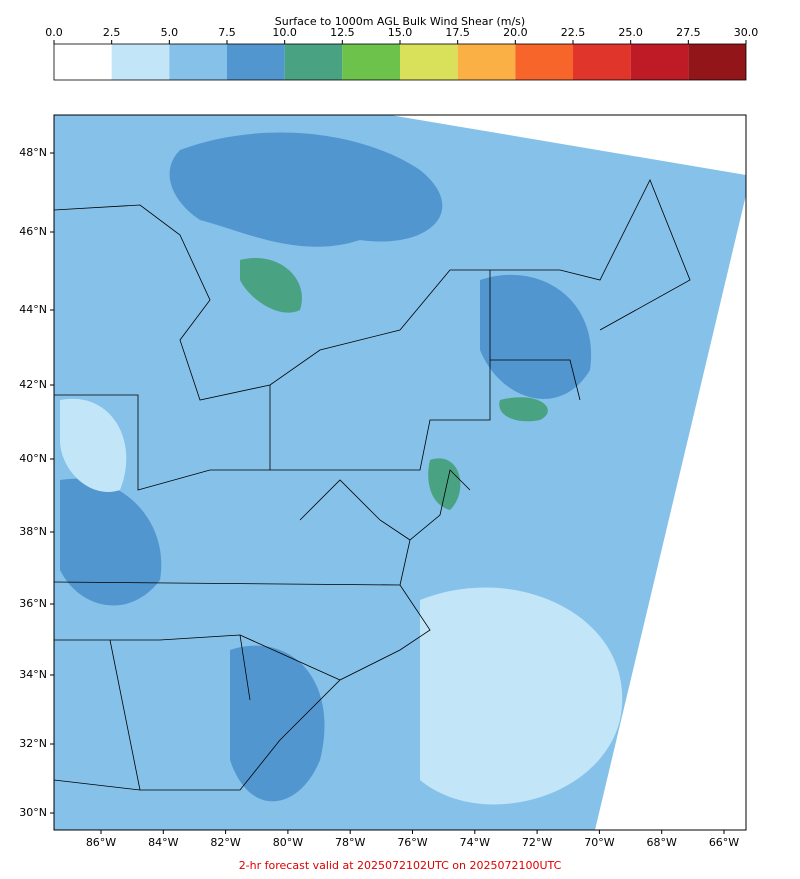 This screenshot has height=879, width=800. What do you see at coordinates (33, 674) in the screenshot?
I see `lat-label: 34°N` at bounding box center [33, 674].